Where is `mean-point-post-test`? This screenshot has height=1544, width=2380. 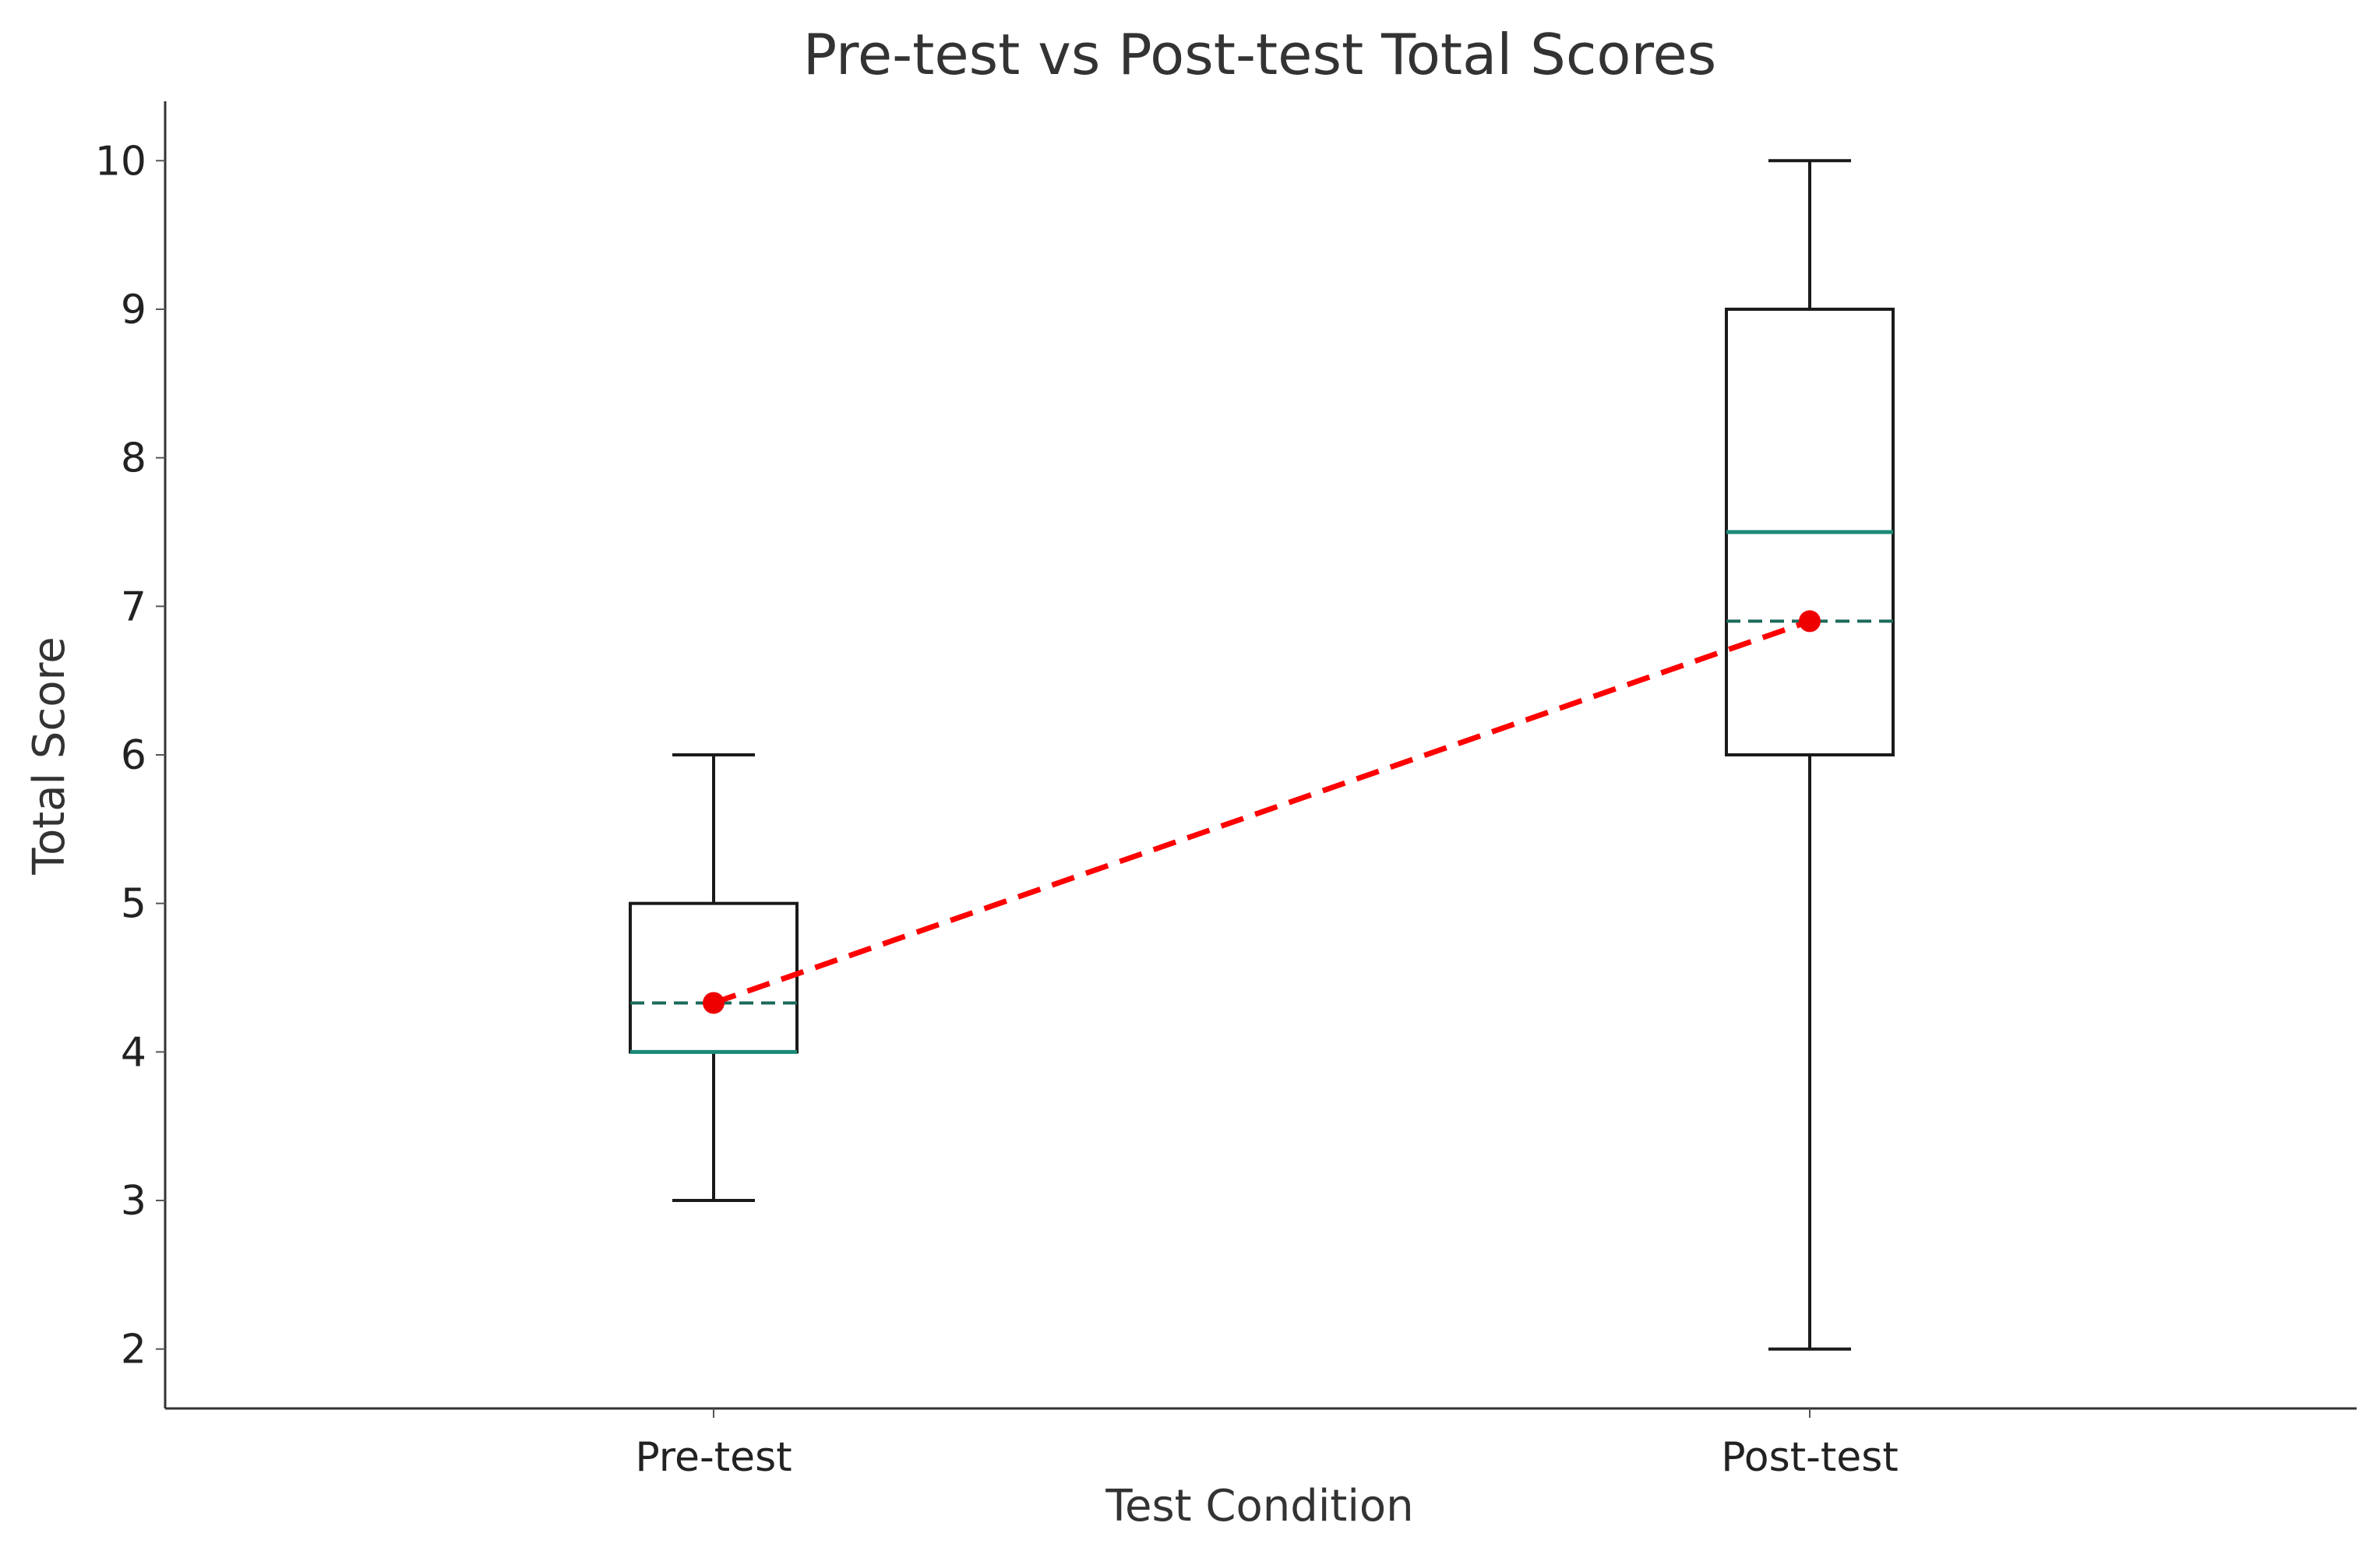 mean-point-post-test is located at coordinates (1810, 621).